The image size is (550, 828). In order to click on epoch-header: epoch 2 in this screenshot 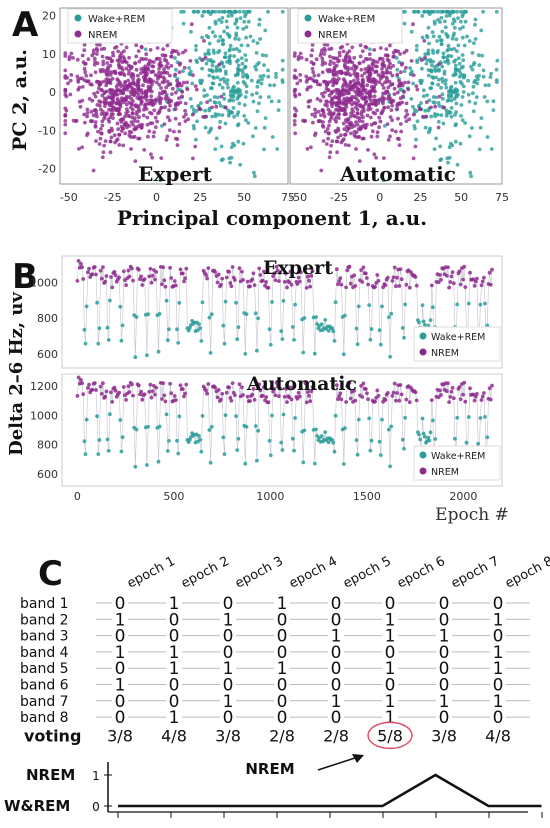, I will do `click(205, 573)`.